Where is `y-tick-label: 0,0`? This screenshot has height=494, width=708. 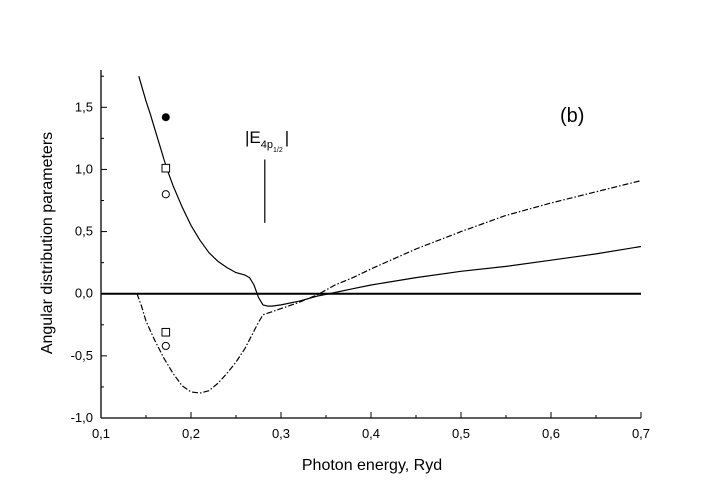
y-tick-label: 0,0 is located at coordinates (84, 293).